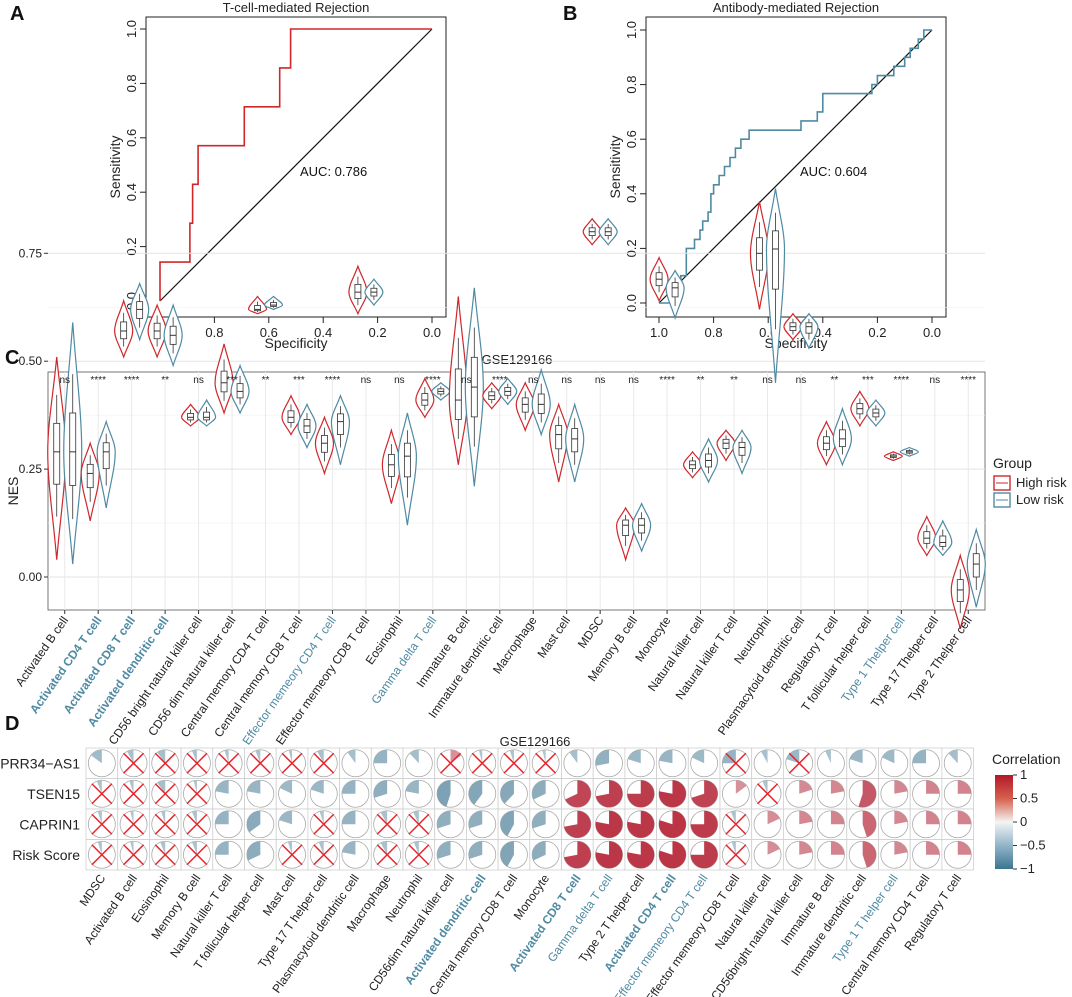  I want to click on roc-a-ytick-label: 0.6, so click(131, 138).